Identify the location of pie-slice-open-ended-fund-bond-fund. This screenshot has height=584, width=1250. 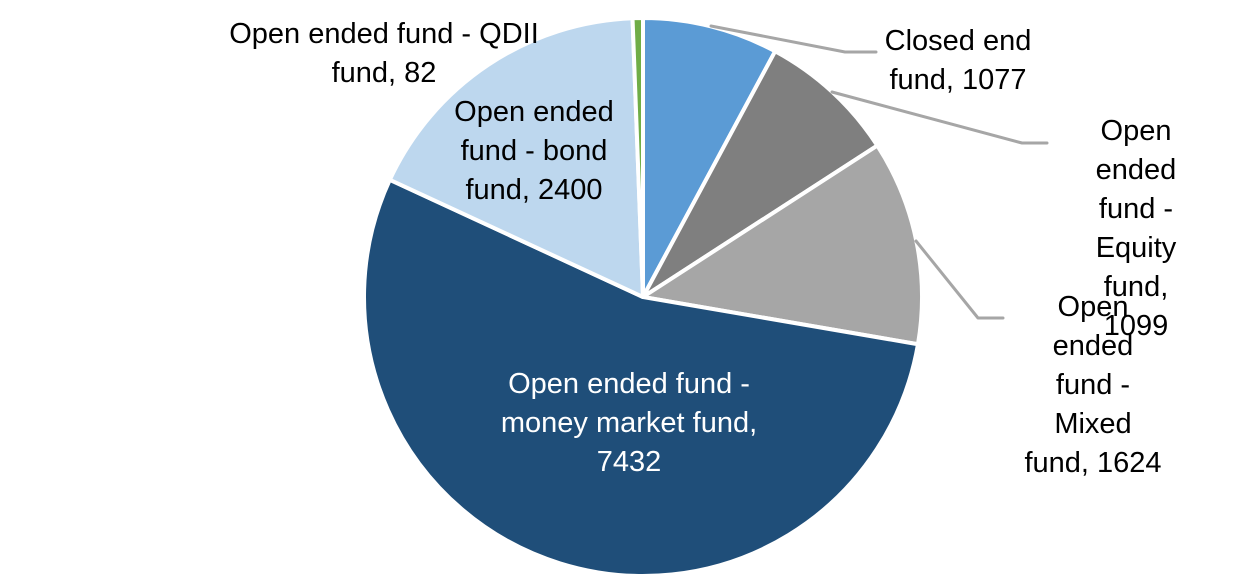
(516, 157).